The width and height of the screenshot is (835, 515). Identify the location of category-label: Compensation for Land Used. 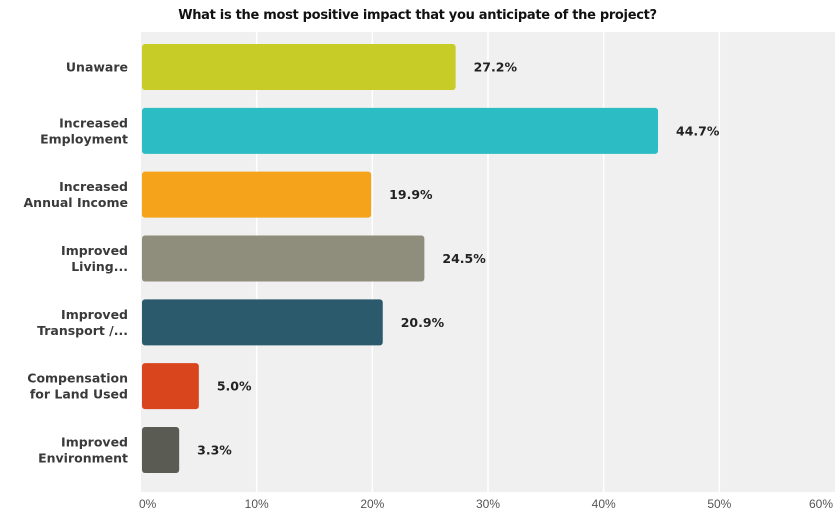
(77, 386).